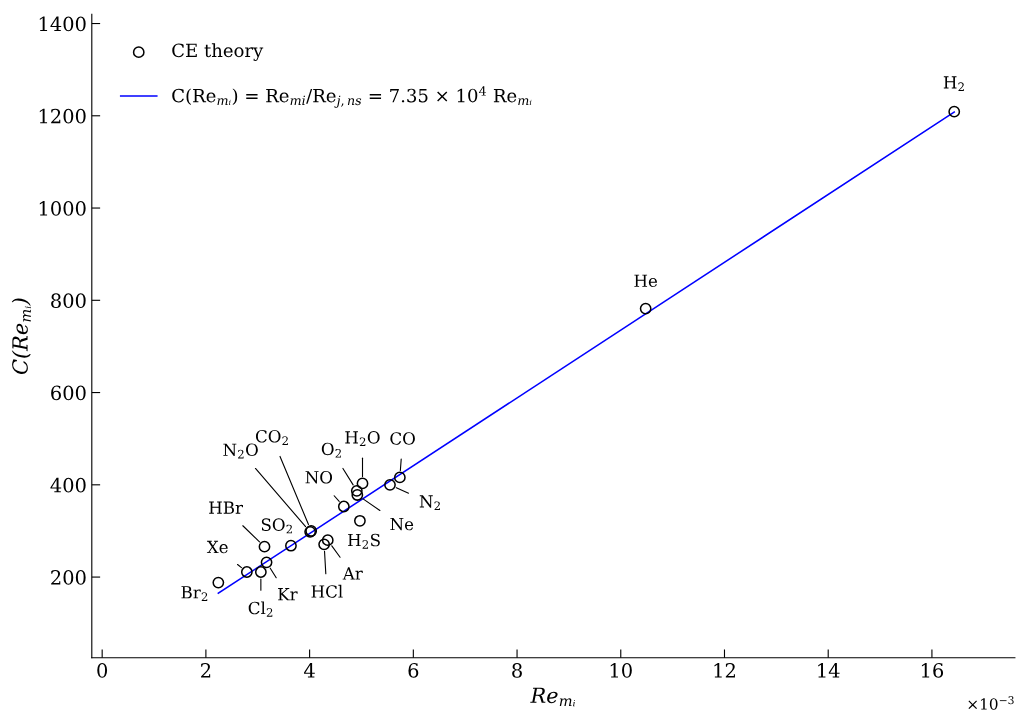 Image resolution: width=1020 pixels, height=715 pixels. I want to click on annotation: N$_{2}$, so click(429, 503).